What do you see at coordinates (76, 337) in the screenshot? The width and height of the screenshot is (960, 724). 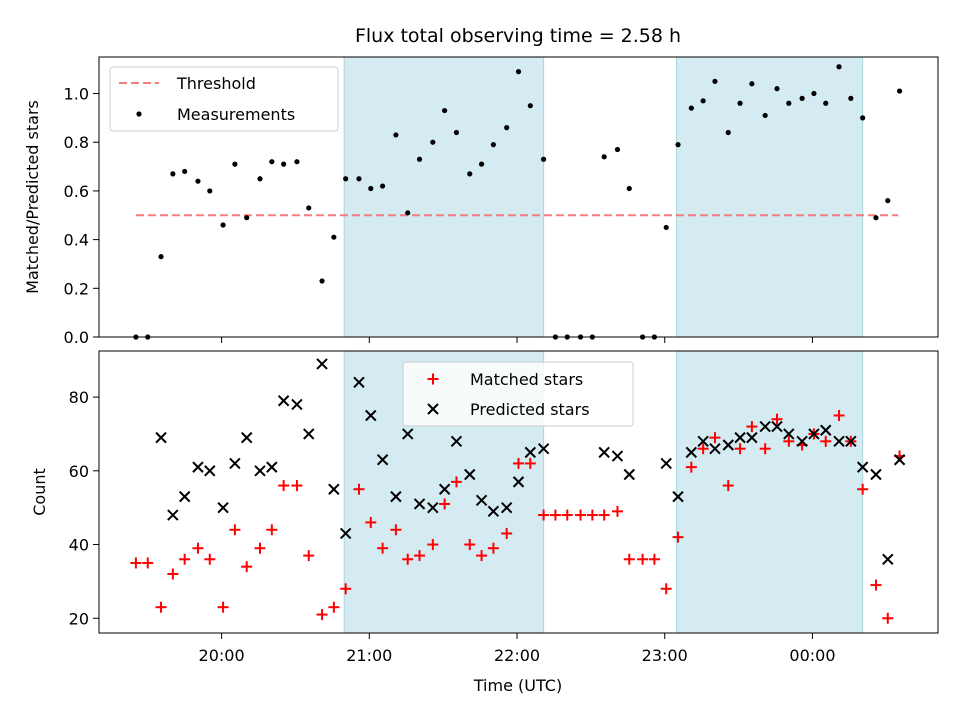 I see `top-ytick-label: 0.0` at bounding box center [76, 337].